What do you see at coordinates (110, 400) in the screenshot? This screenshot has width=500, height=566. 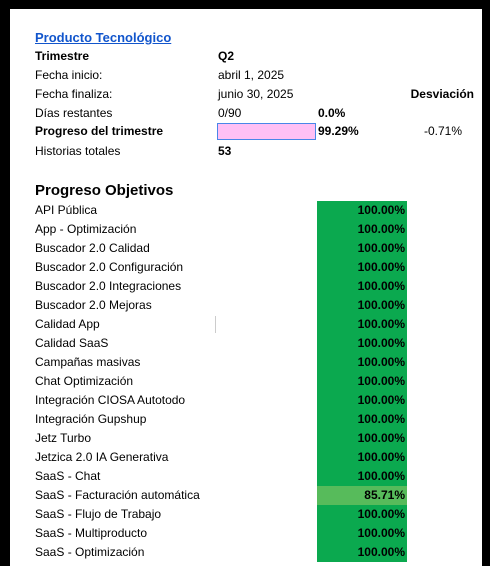 I see `objective-name: Integración CIOSA Autotodo` at bounding box center [110, 400].